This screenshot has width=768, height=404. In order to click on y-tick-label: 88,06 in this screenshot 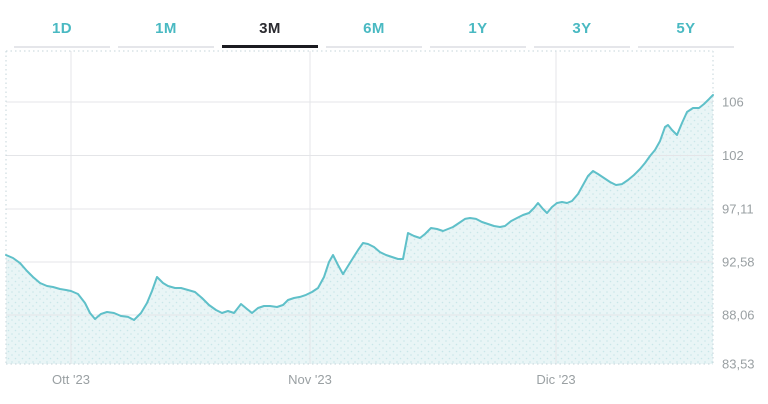, I will do `click(738, 315)`.